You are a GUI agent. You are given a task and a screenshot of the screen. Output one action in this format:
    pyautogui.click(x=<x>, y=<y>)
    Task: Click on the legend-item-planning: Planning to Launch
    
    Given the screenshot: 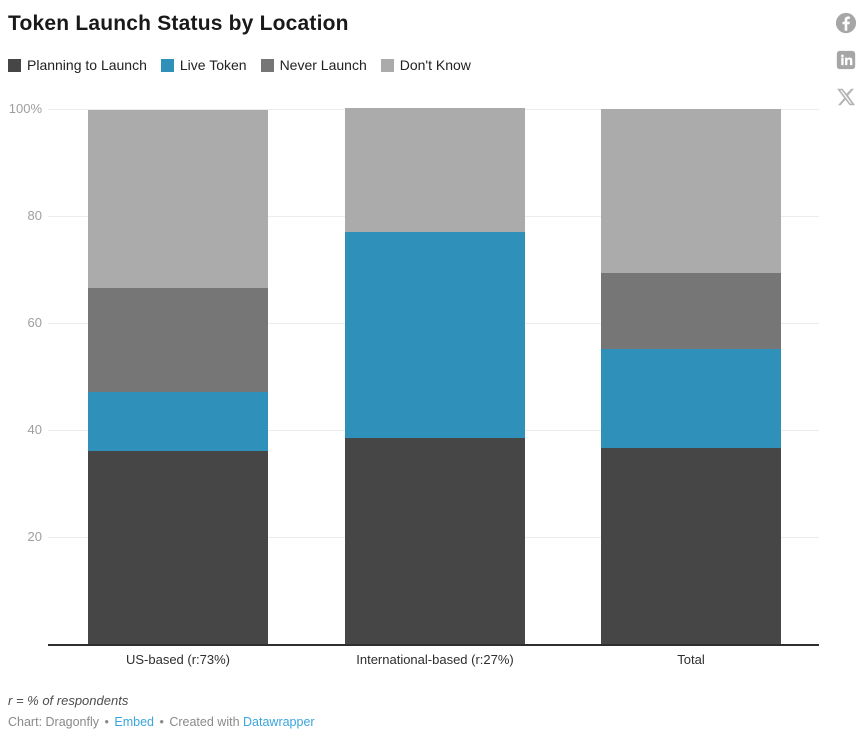 What is the action you would take?
    pyautogui.click(x=77, y=65)
    